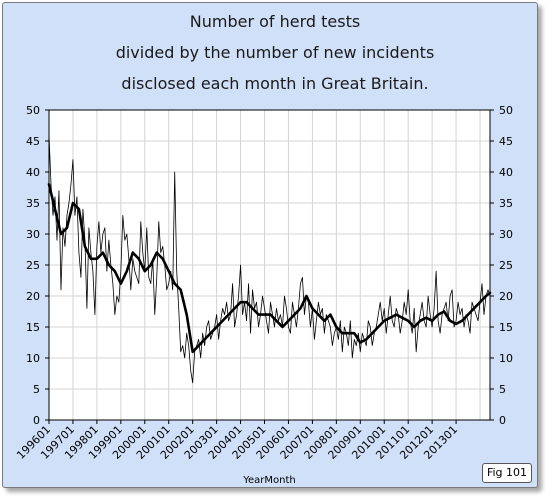  What do you see at coordinates (506, 265) in the screenshot?
I see `y-tick-label-right: 25` at bounding box center [506, 265].